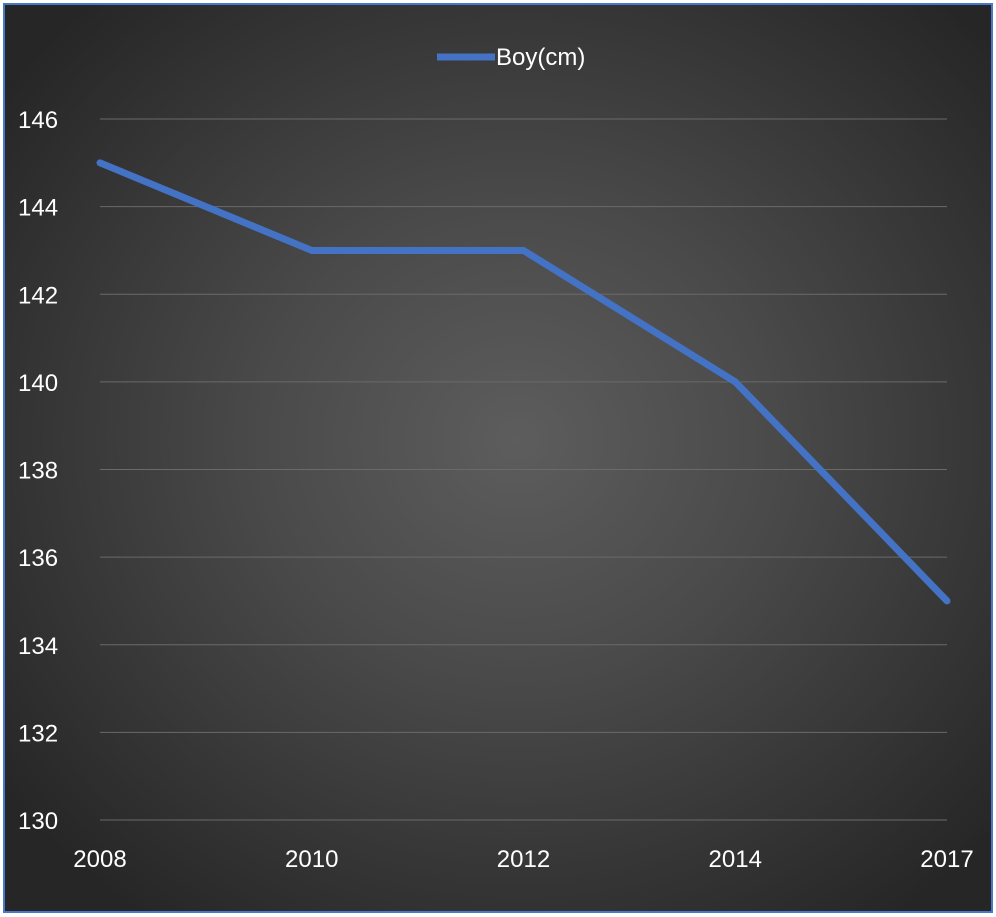 The width and height of the screenshot is (996, 917). What do you see at coordinates (38, 646) in the screenshot?
I see `y-tick-label: 134` at bounding box center [38, 646].